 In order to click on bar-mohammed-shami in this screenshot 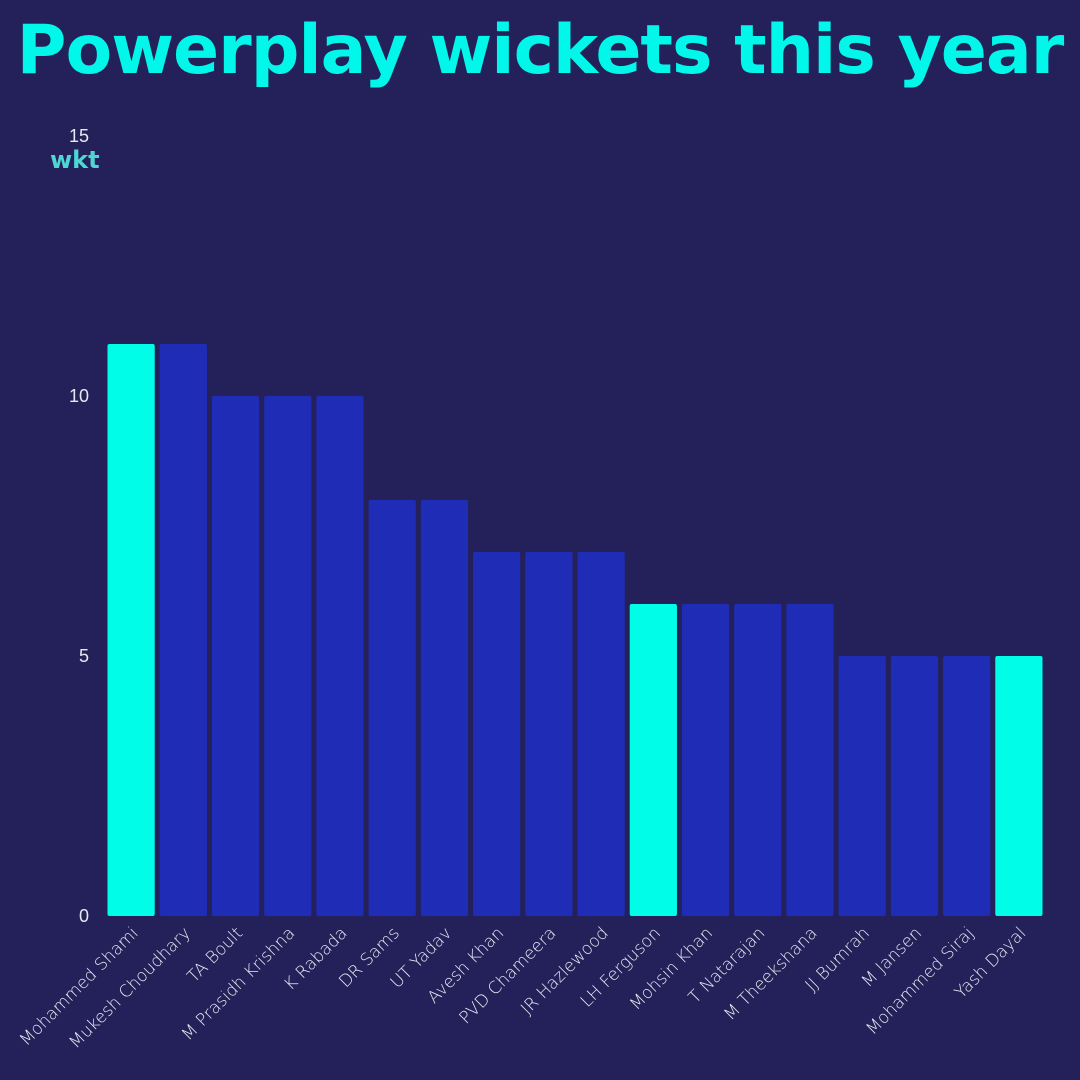, I will do `click(131, 630)`.